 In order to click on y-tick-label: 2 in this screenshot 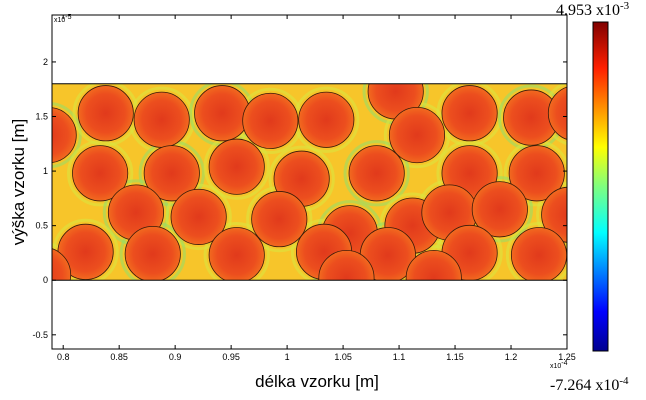, I will do `click(45, 62)`.